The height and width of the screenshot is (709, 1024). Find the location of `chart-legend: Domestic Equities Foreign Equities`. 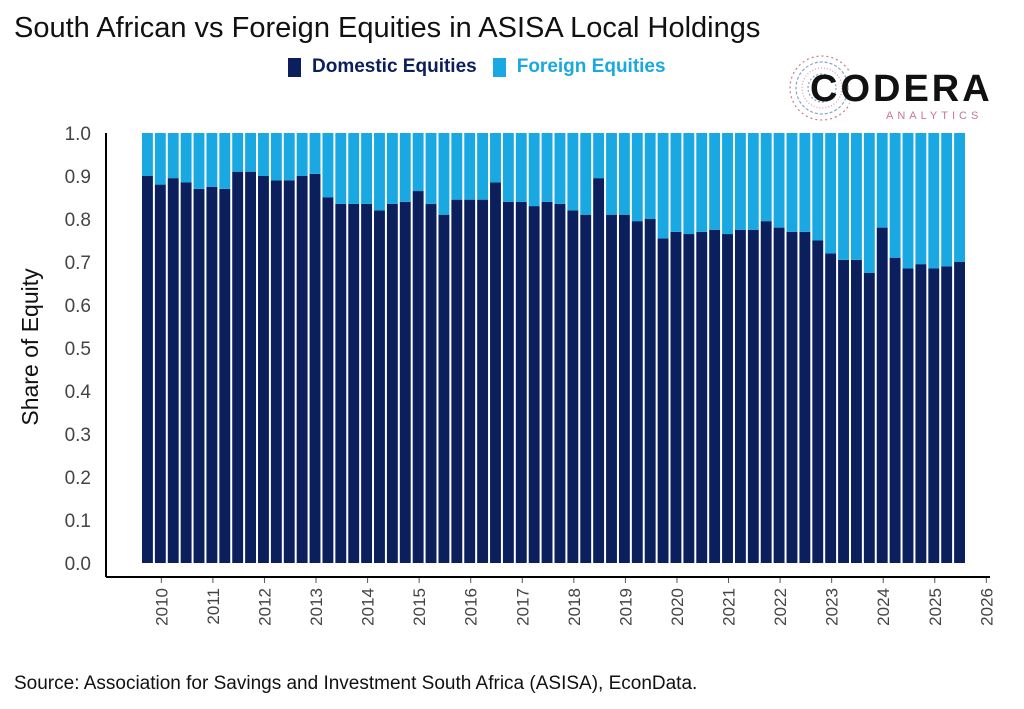

chart-legend: Domestic Equities Foreign Equities is located at coordinates (485, 67).